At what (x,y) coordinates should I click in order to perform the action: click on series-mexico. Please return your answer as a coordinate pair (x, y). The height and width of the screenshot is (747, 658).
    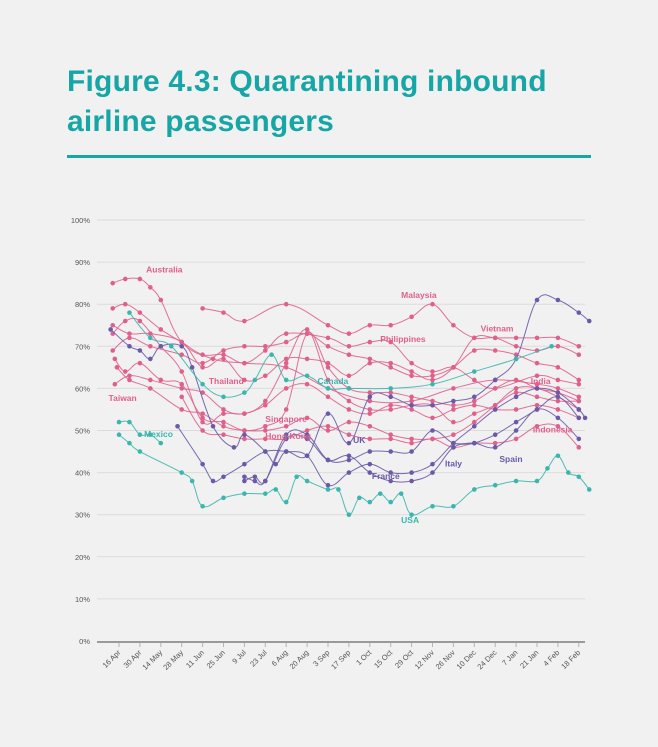
    Looking at the image, I should click on (140, 432).